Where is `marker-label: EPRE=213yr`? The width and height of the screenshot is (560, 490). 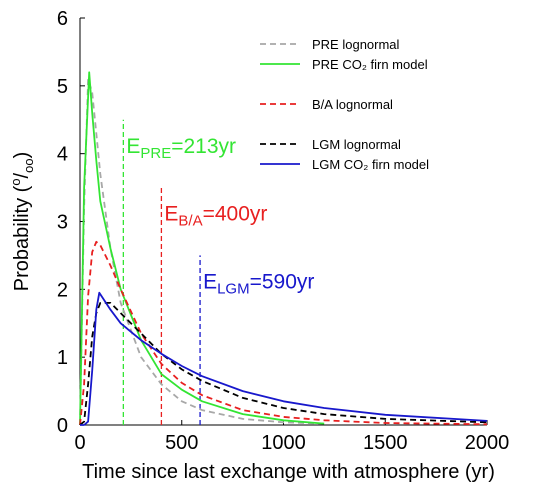 marker-label: EPRE=213yr is located at coordinates (181, 148).